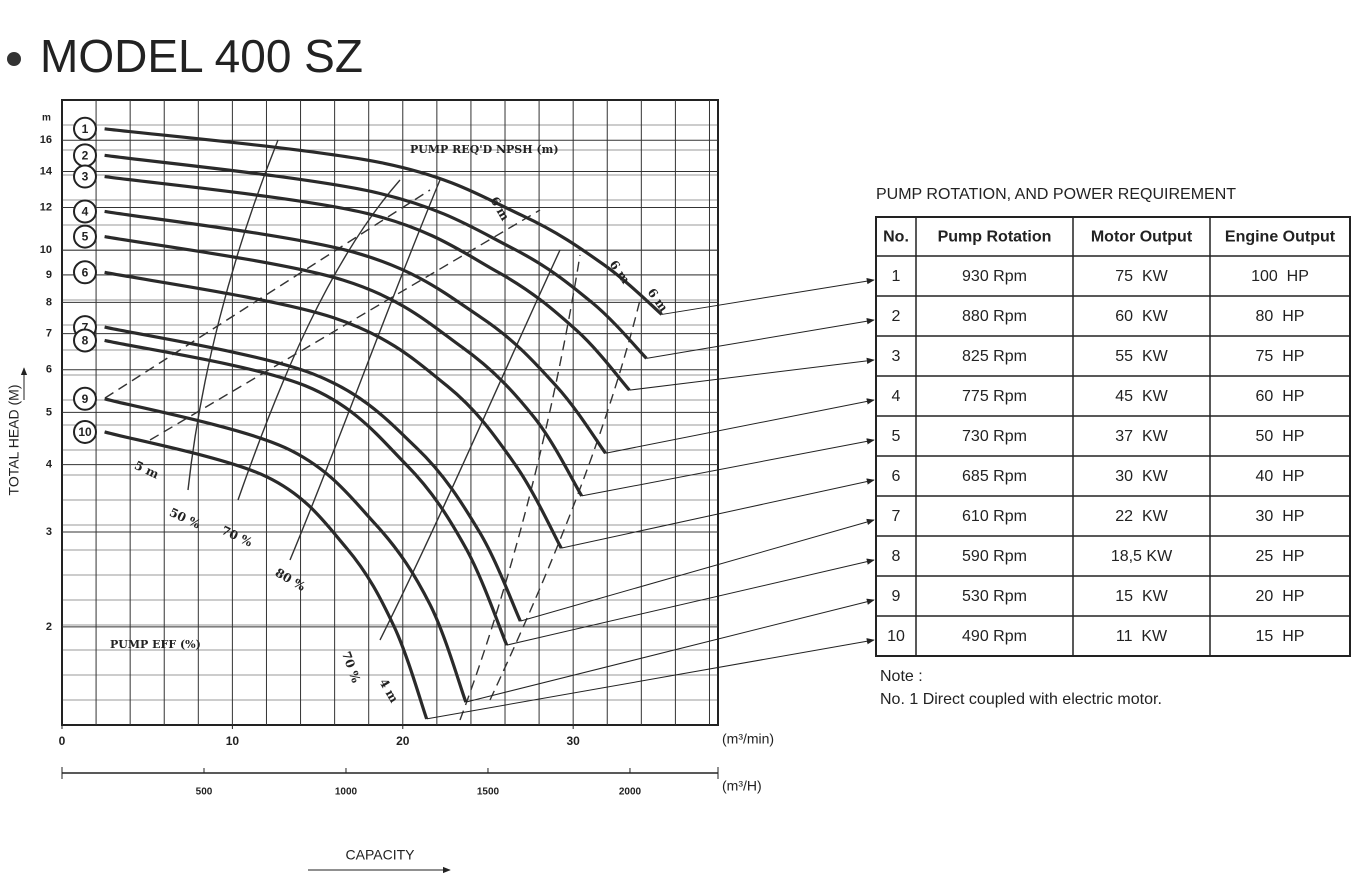 This screenshot has height=883, width=1363. Describe the element at coordinates (49, 302) in the screenshot. I see `y-tick-label: 8` at that location.